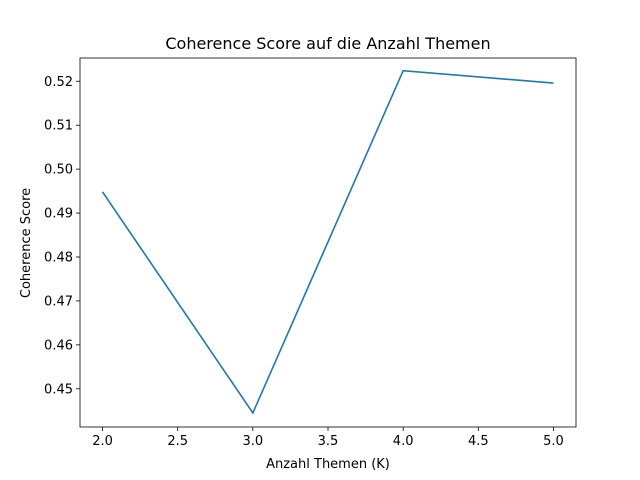 This screenshot has width=640, height=480. I want to click on x-tick-label: 2.5, so click(177, 441).